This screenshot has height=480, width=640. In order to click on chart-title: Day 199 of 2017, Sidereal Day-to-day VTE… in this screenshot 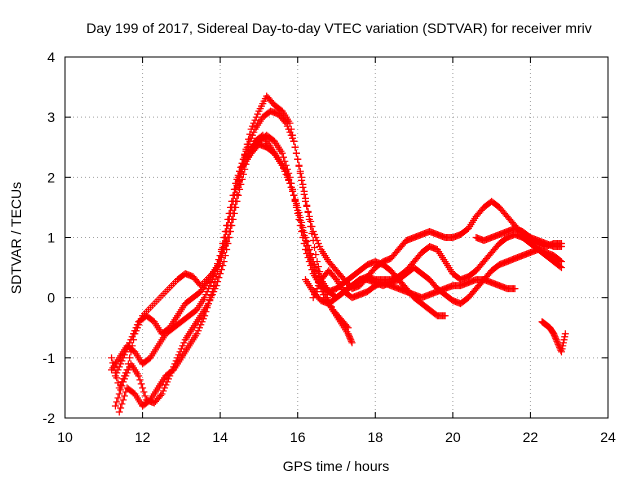, I will do `click(338, 28)`.